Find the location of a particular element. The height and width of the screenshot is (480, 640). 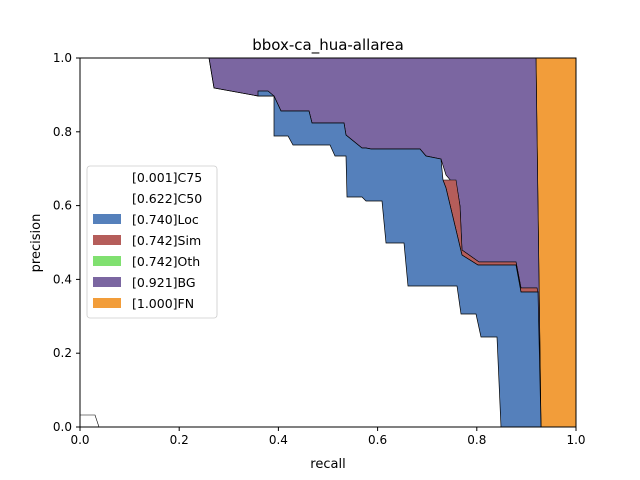

legend-label: [0.622]C50 is located at coordinates (167, 198).